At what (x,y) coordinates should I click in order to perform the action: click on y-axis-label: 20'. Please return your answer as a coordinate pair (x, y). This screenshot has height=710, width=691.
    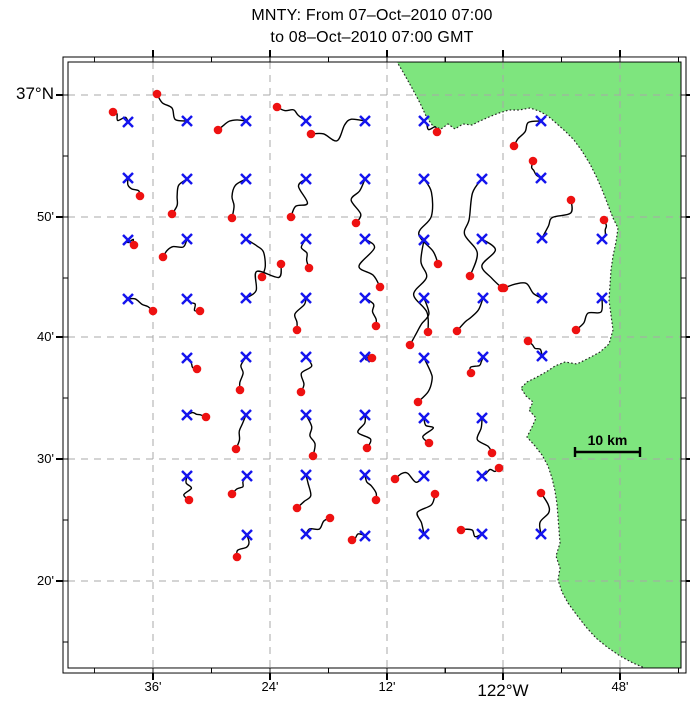
    Looking at the image, I should click on (45, 580).